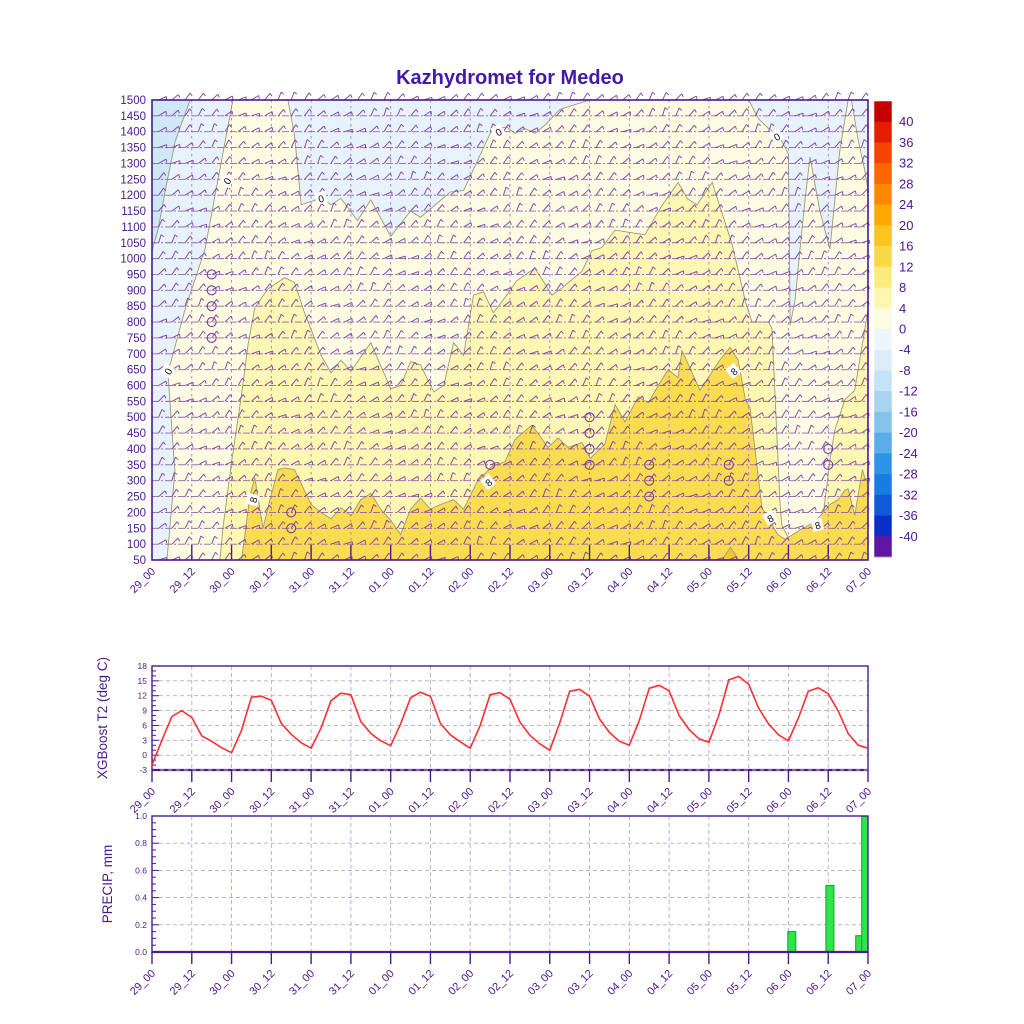 The height and width of the screenshot is (1024, 1024). I want to click on precip-x-tick-label: 03_12, so click(581, 983).